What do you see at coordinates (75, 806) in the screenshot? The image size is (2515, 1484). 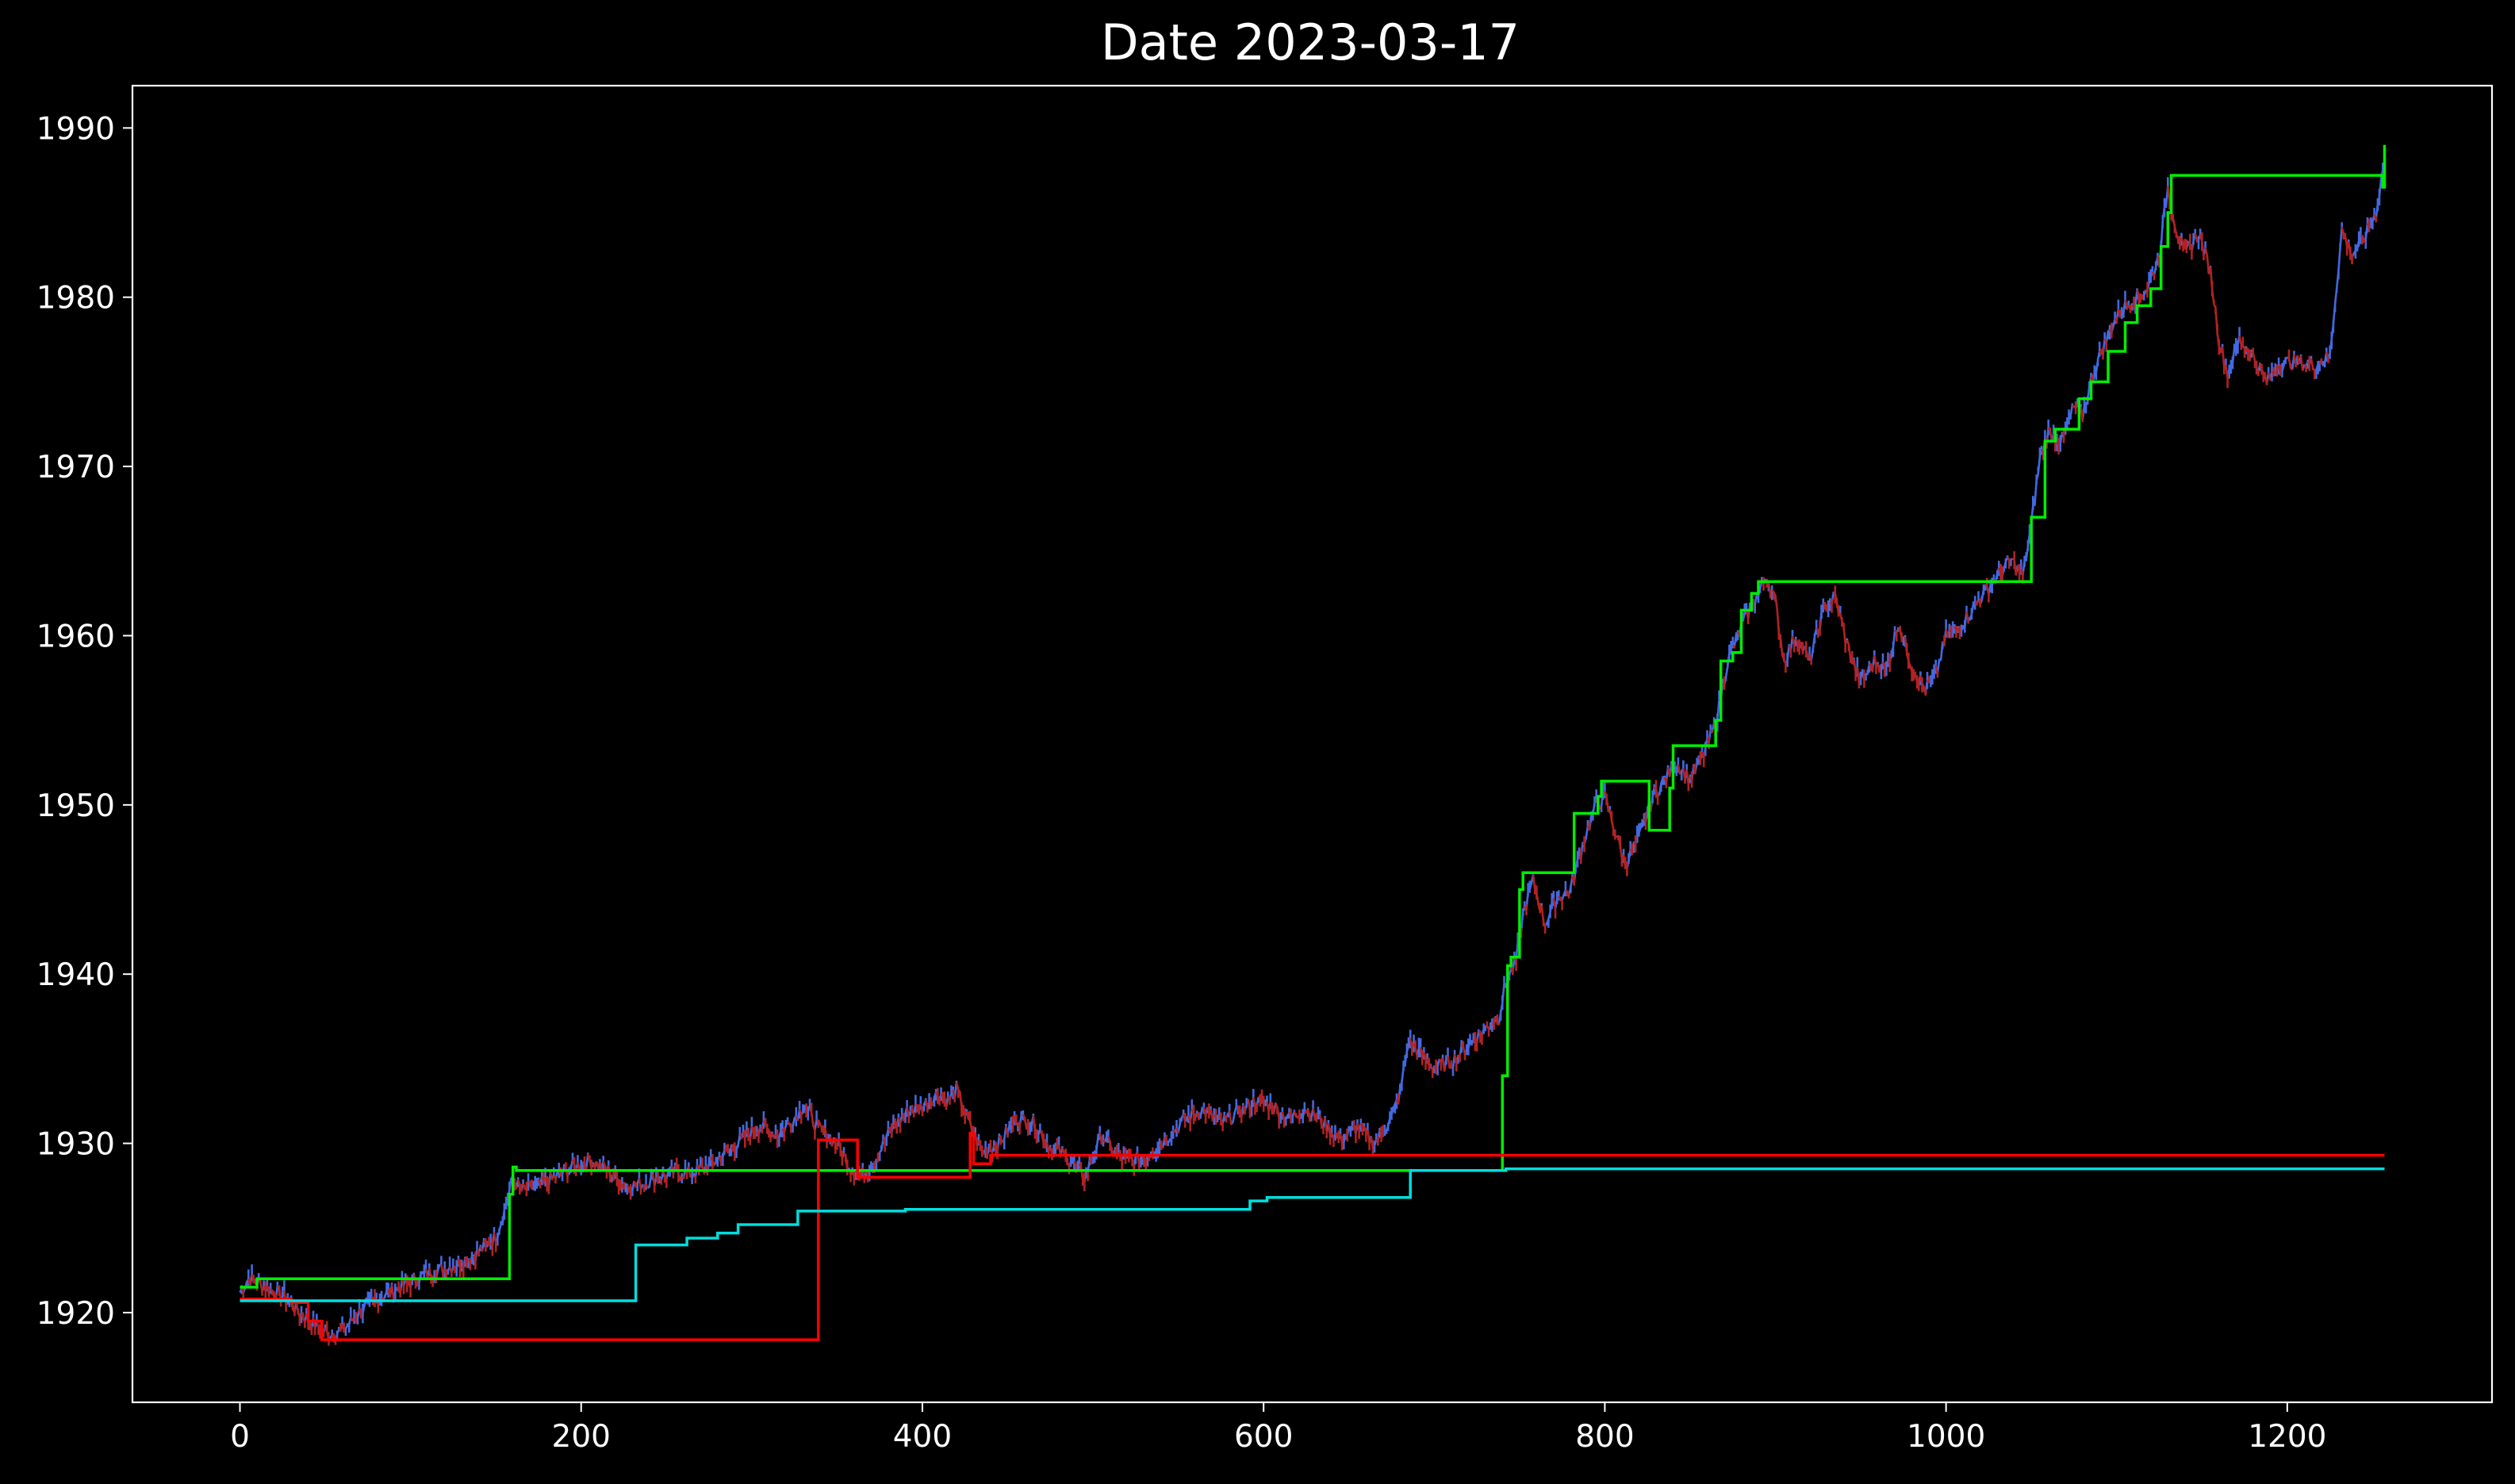 I see `y-tick-label: 1950` at bounding box center [75, 806].